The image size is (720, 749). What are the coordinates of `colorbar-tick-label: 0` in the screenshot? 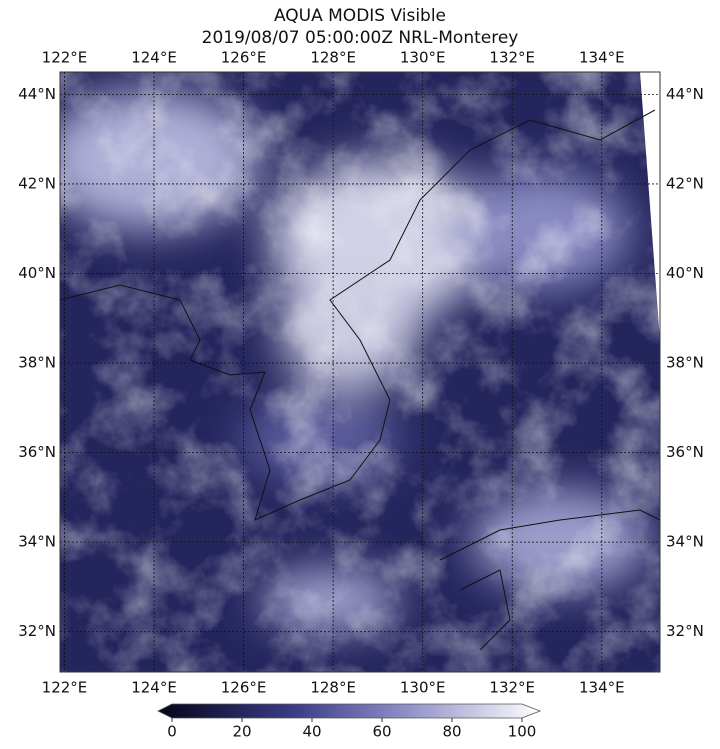 It's located at (172, 732).